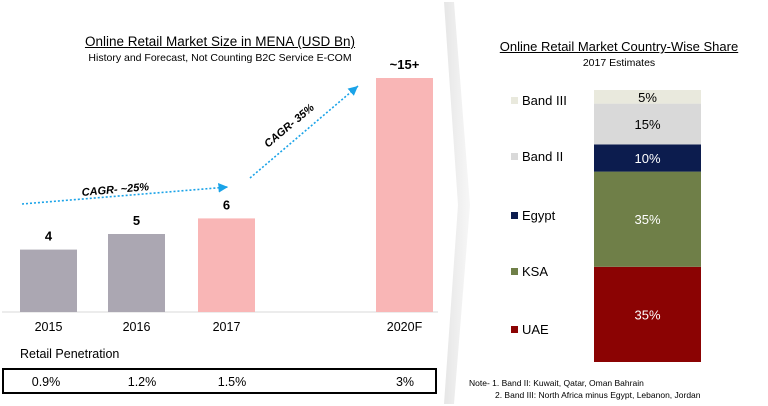 The width and height of the screenshot is (768, 406). I want to click on segment-label-ksa: 35%, so click(647, 219).